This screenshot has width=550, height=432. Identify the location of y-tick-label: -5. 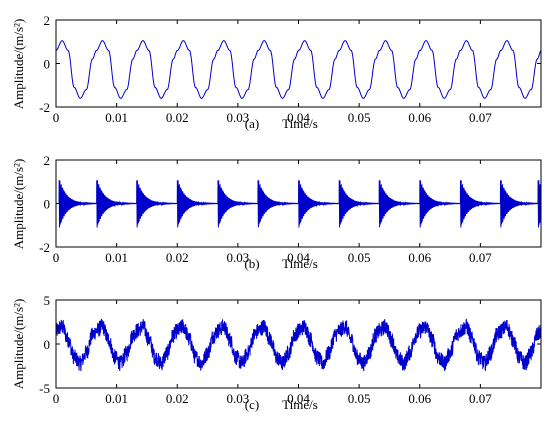
(44, 388).